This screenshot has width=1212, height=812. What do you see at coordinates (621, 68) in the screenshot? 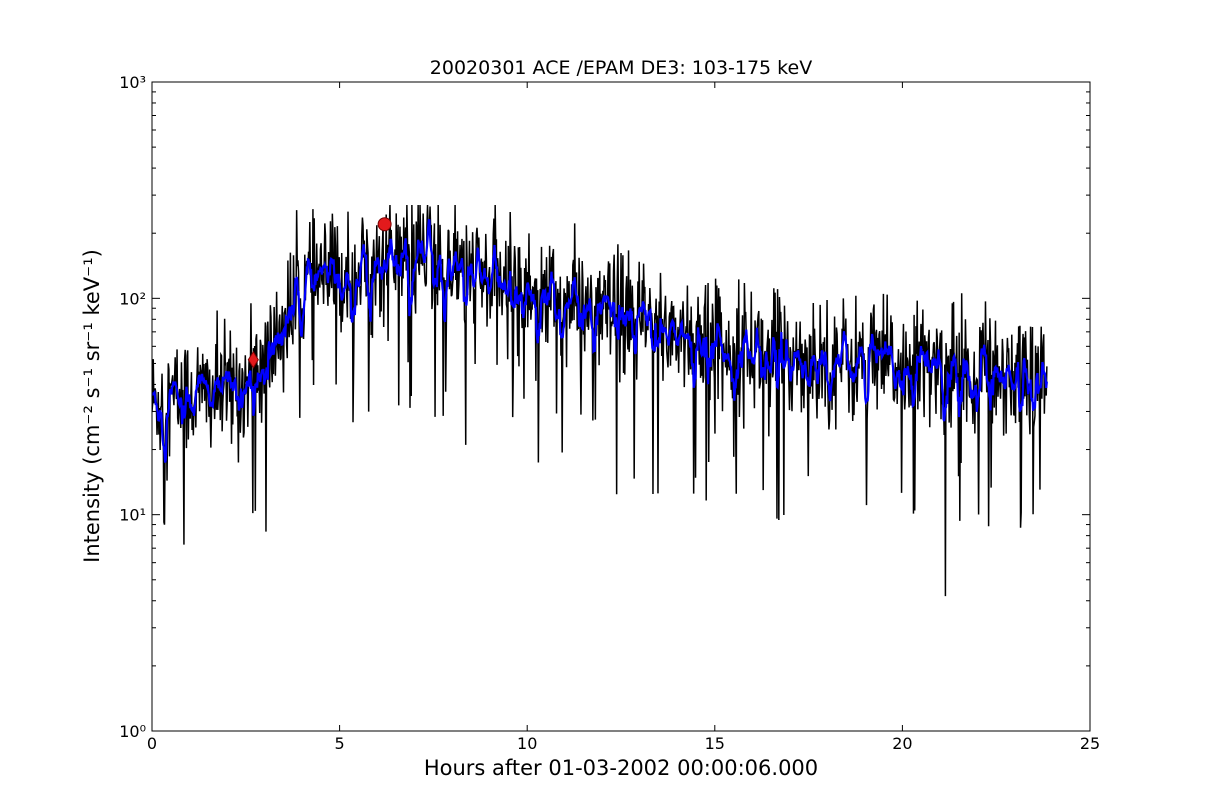
I see `chart-title: 20020301 ACE /EPAM DE3: 103-175 keV` at bounding box center [621, 68].